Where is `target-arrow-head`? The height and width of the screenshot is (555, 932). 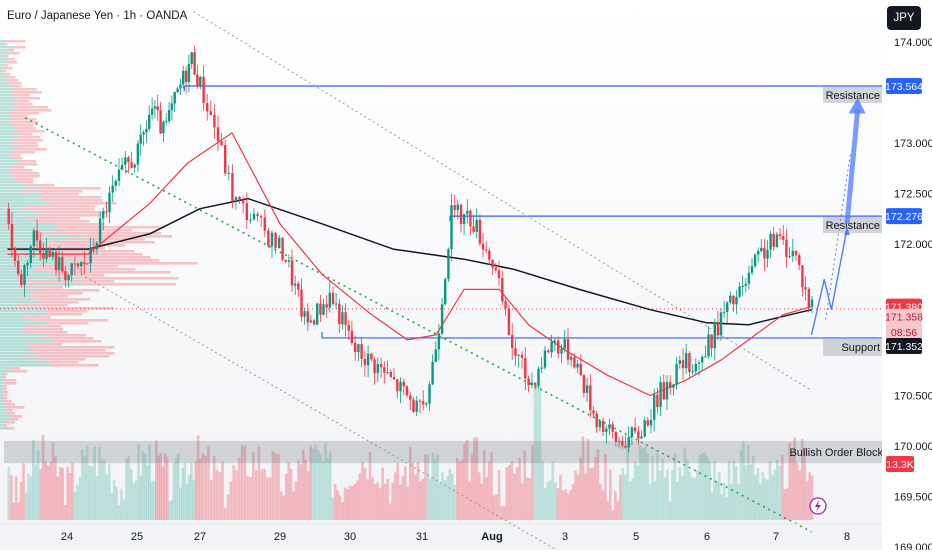
target-arrow-head is located at coordinates (857, 105).